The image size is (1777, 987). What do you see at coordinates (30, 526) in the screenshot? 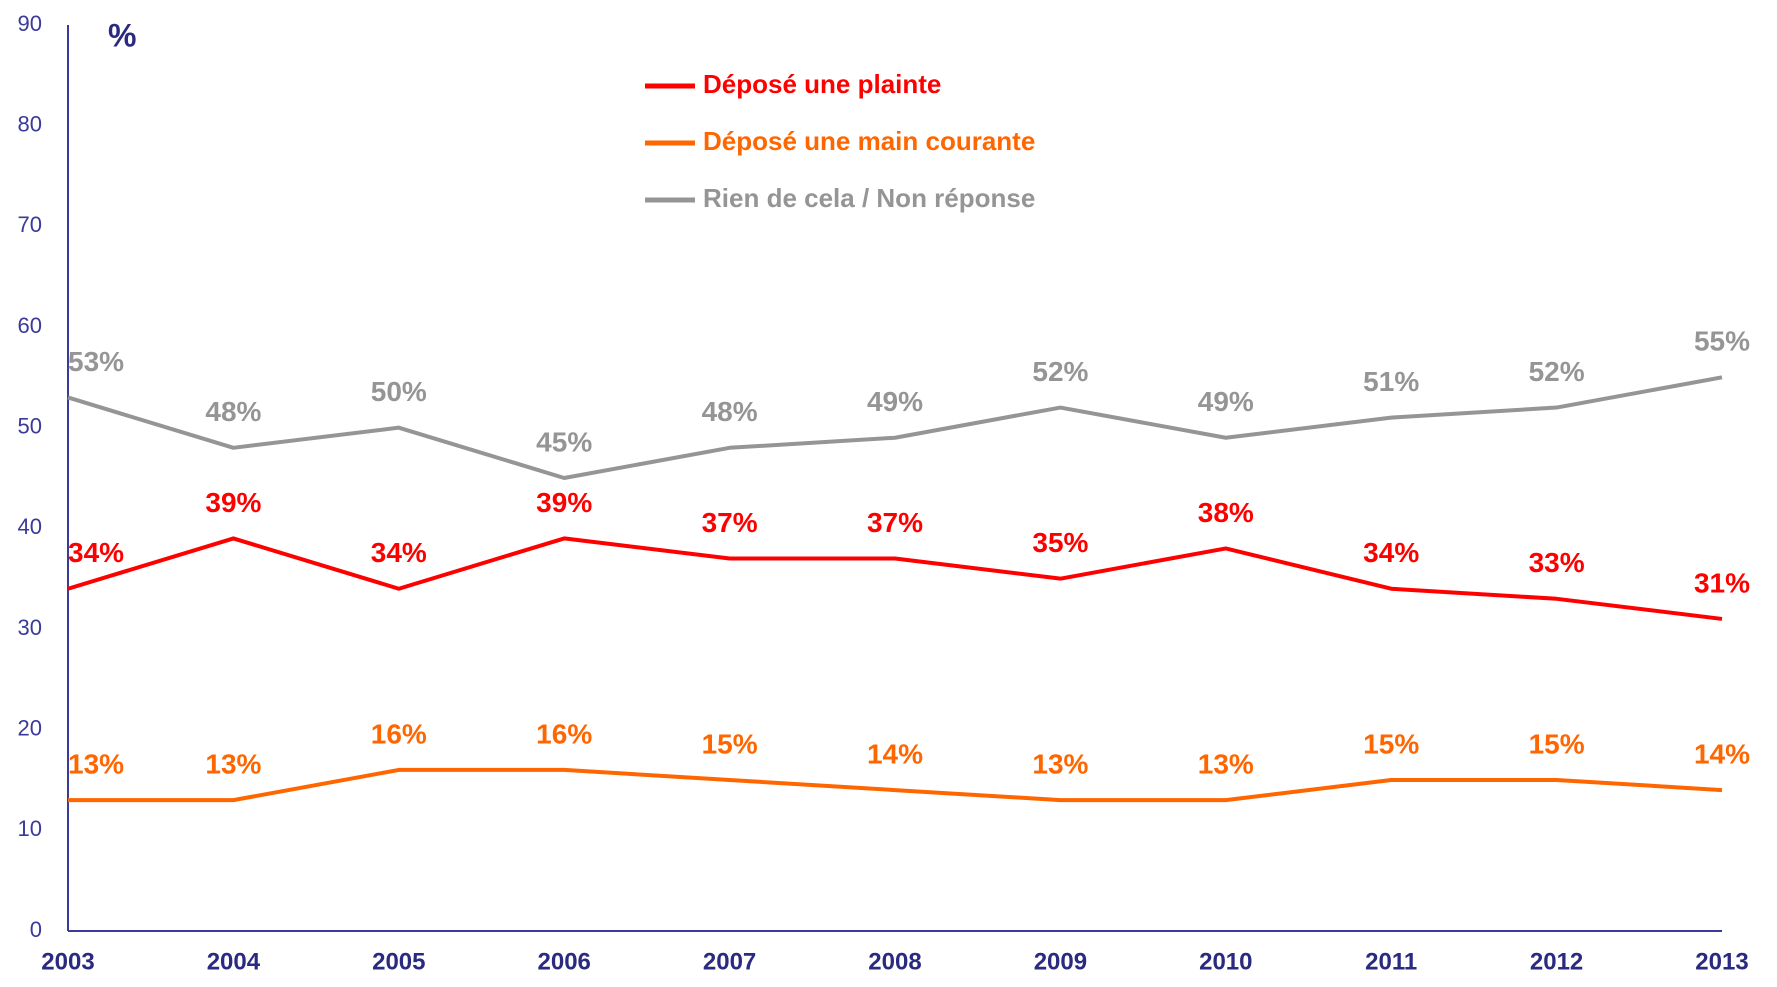
I see `y-tick-label: 40` at bounding box center [30, 526].